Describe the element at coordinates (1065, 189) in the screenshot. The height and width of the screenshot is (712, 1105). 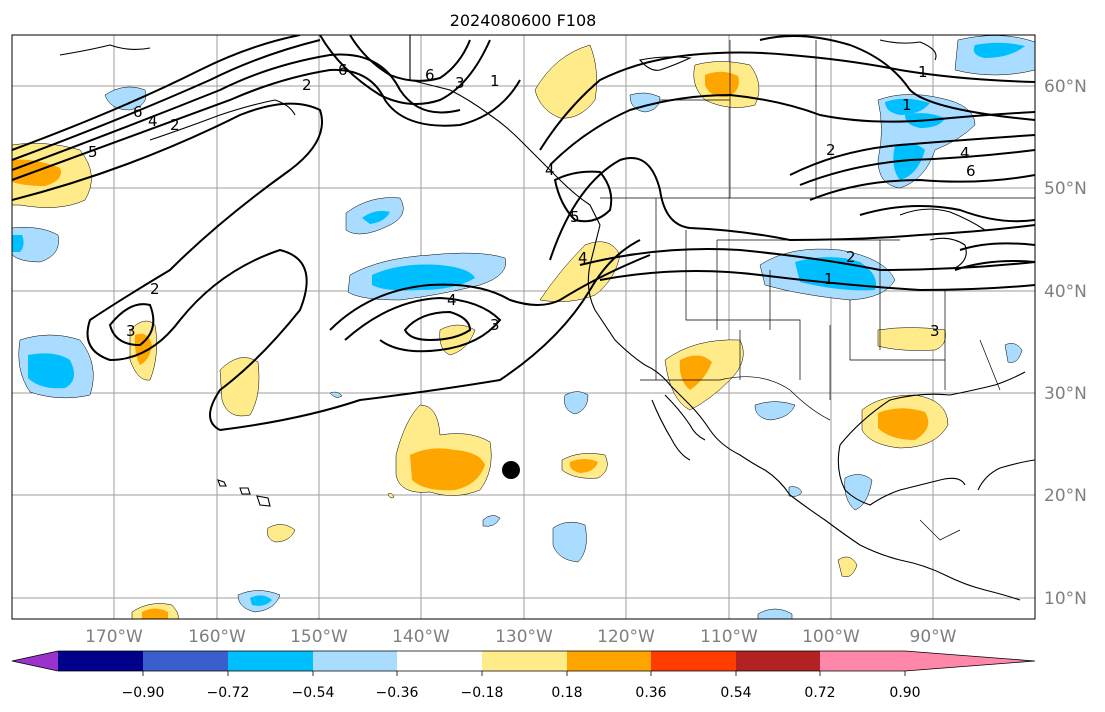
I see `lat-label: 50°N` at that location.